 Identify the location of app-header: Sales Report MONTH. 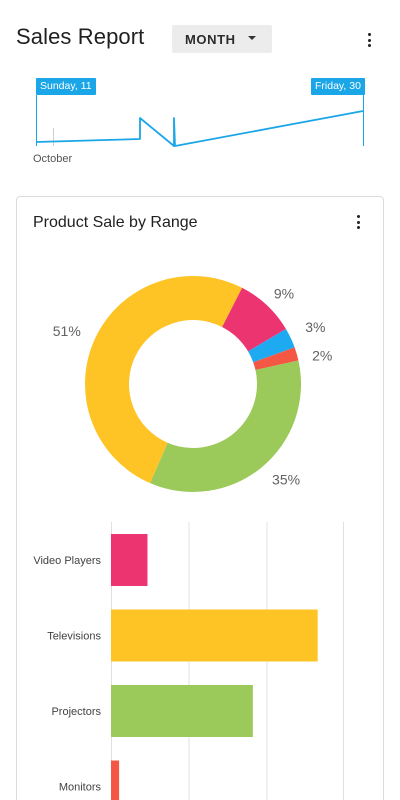
(200, 38).